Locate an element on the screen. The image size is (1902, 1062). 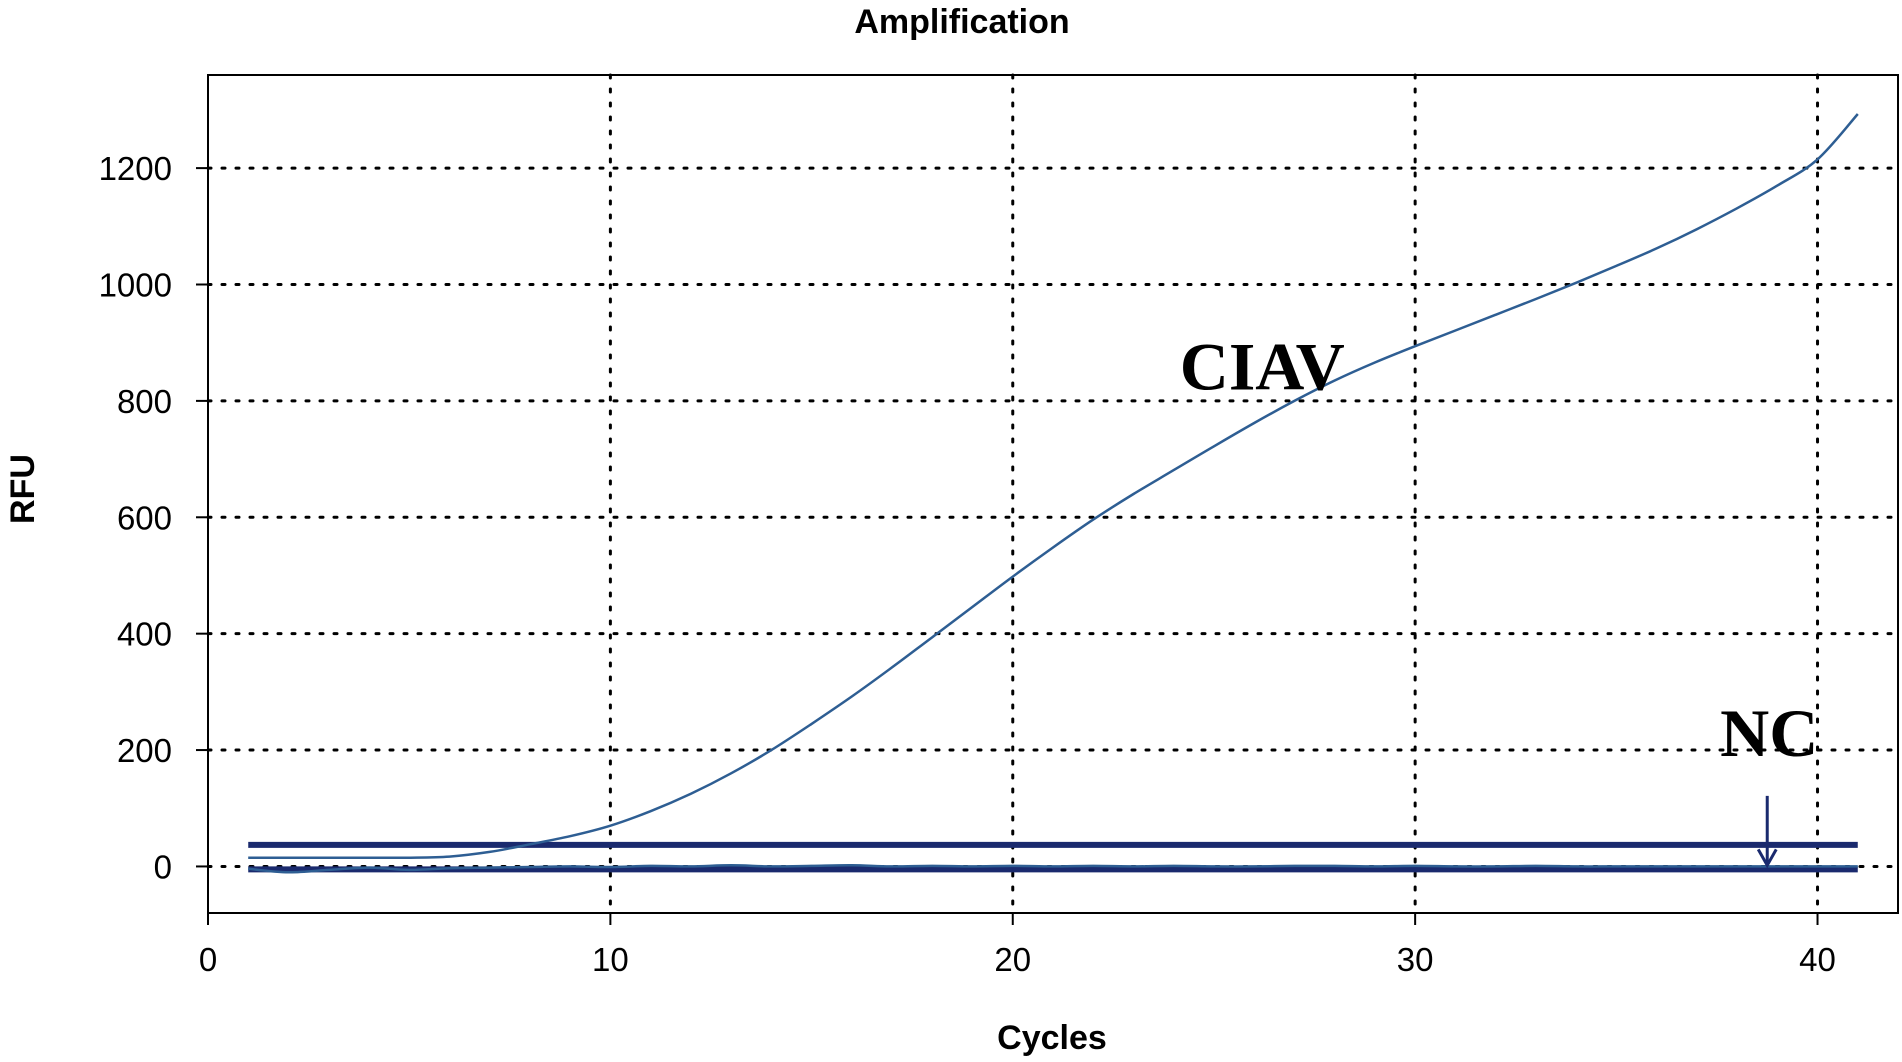
y-tick-label: 0 is located at coordinates (163, 866).